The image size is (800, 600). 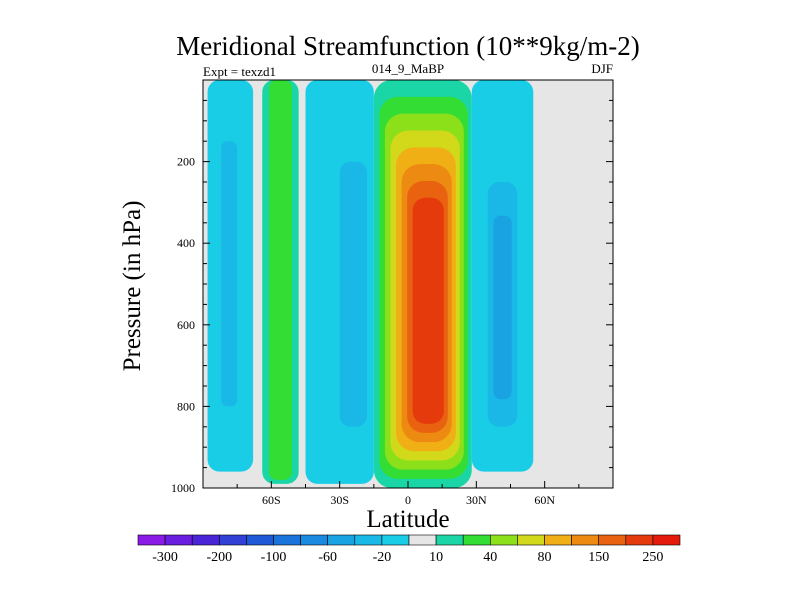 What do you see at coordinates (476, 500) in the screenshot?
I see `x-tick-label: 30N` at bounding box center [476, 500].